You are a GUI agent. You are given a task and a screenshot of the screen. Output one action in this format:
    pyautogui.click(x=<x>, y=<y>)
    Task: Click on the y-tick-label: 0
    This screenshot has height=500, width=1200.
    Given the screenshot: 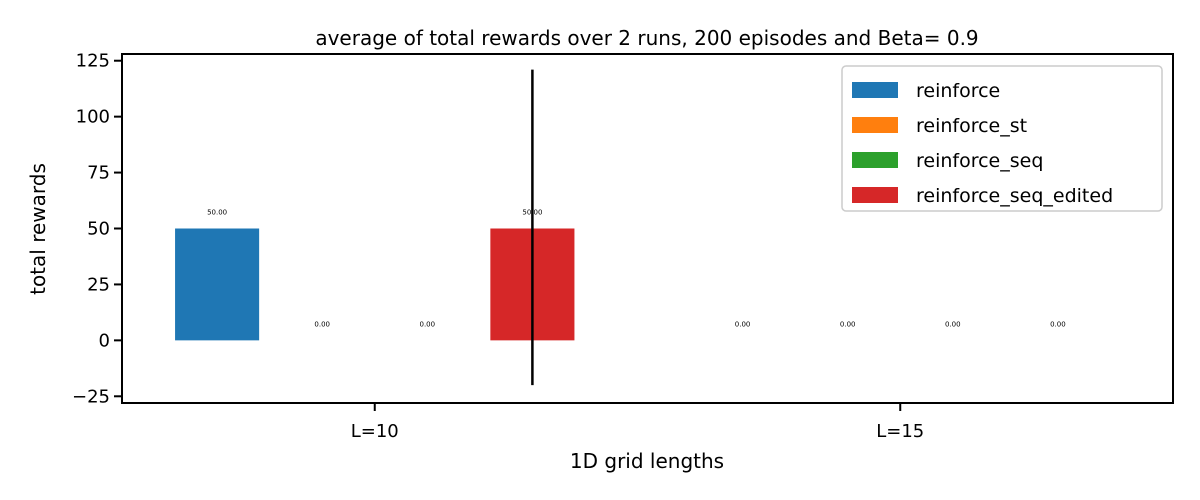 What is the action you would take?
    pyautogui.click(x=104, y=340)
    